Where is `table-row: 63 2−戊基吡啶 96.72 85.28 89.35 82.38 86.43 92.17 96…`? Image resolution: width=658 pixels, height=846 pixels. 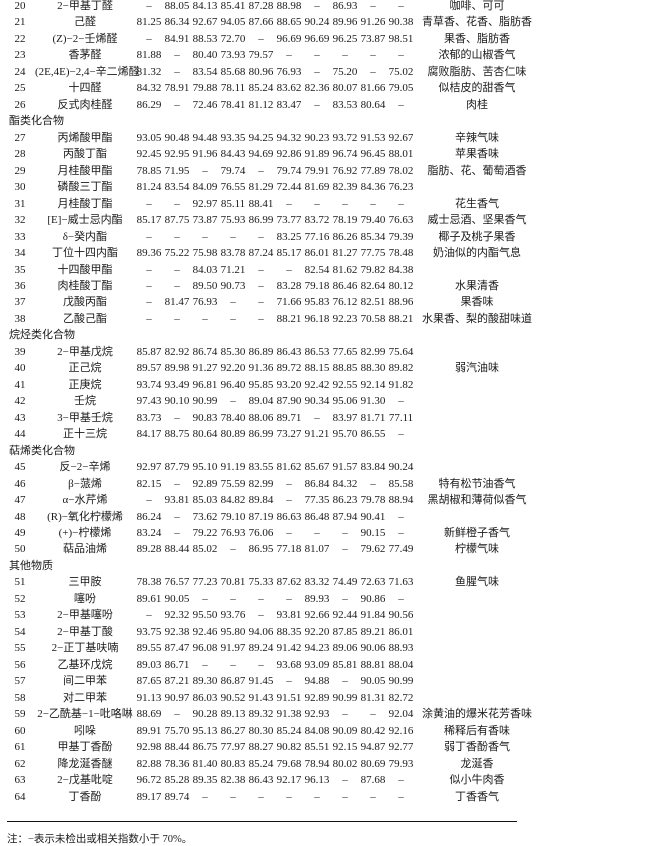 table-row: 63 2−戊基吡啶 96.72 85.28 89.35 82.38 86.43 92.17 96… is located at coordinates (329, 780).